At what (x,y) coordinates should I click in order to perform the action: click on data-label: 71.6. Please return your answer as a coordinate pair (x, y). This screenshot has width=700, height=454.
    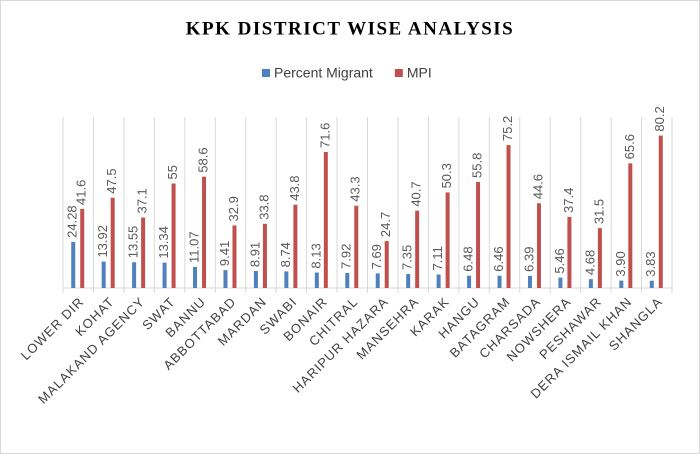
    Looking at the image, I should click on (324, 135).